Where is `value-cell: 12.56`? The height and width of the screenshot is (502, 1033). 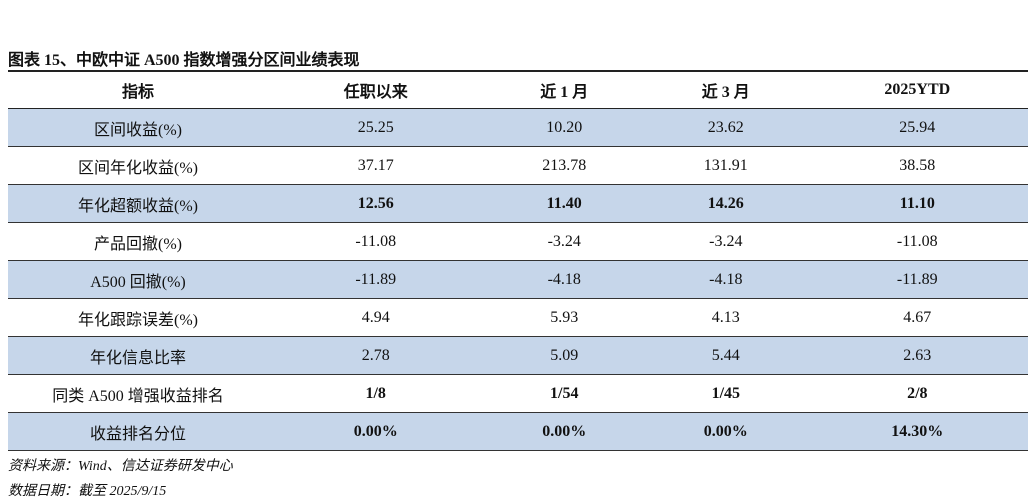 value-cell: 12.56 is located at coordinates (376, 203).